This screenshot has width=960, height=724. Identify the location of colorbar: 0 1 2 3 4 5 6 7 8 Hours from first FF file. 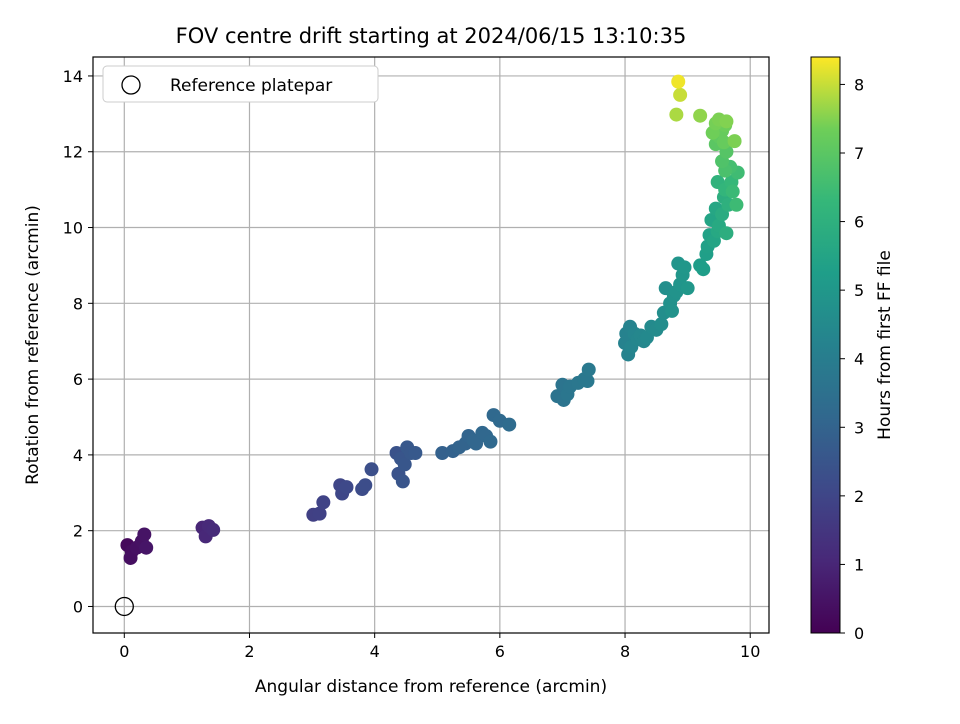
(852, 349).